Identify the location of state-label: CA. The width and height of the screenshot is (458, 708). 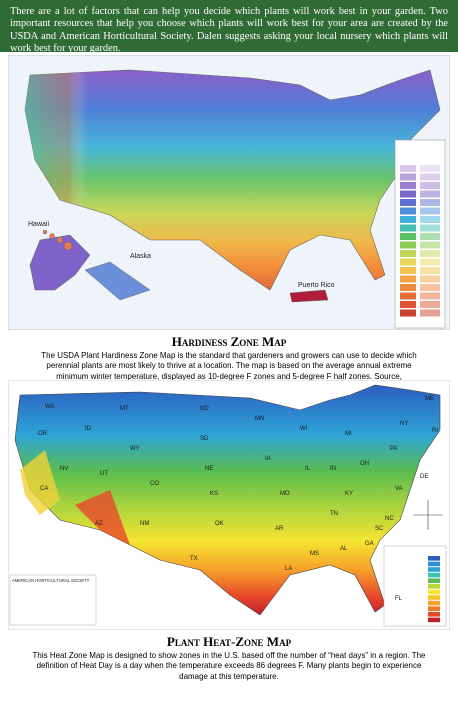
(44, 489).